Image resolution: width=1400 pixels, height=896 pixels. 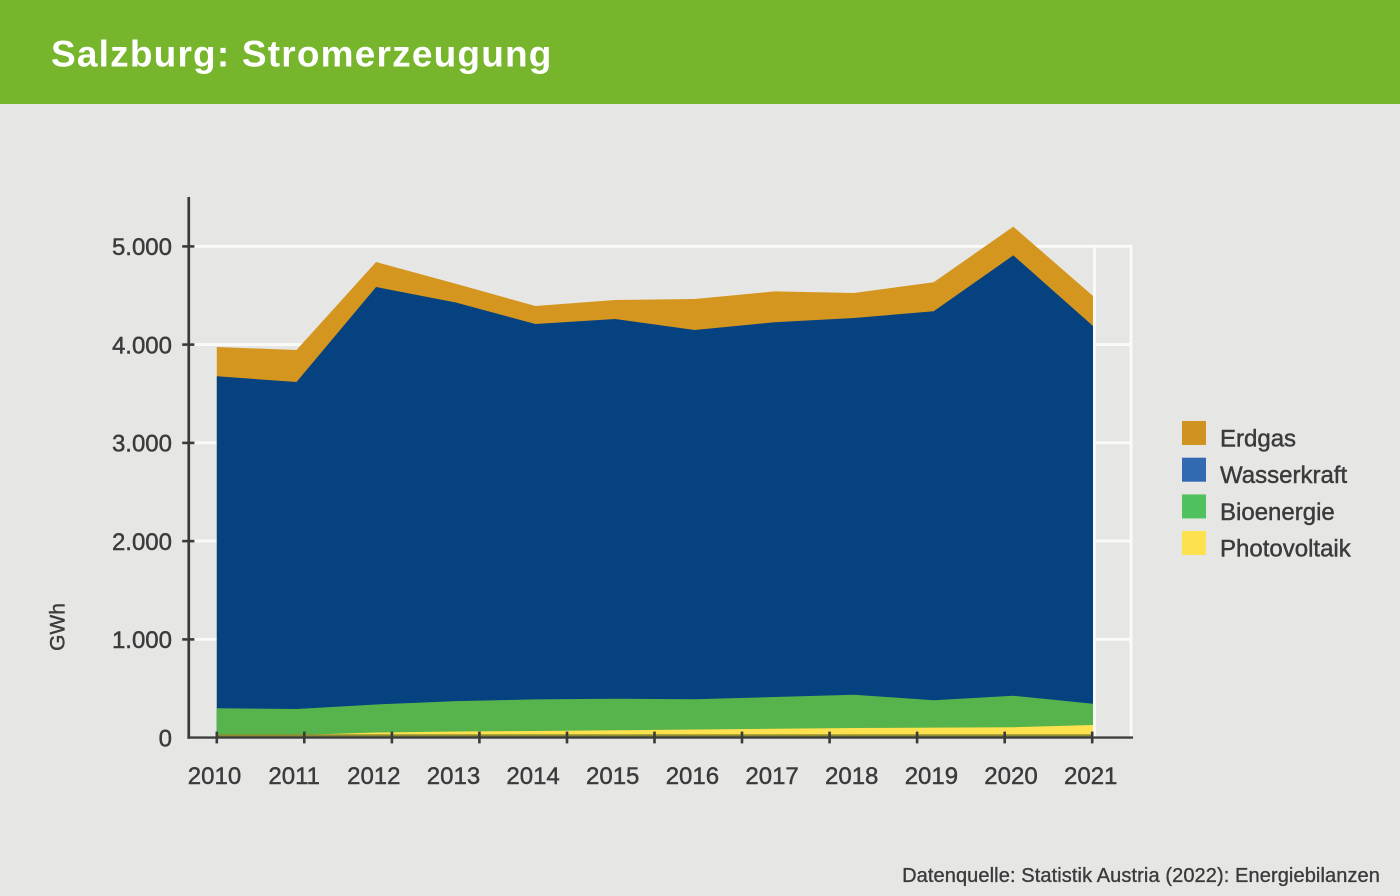 What do you see at coordinates (1283, 475) in the screenshot?
I see `svg-text: Wasserkraft` at bounding box center [1283, 475].